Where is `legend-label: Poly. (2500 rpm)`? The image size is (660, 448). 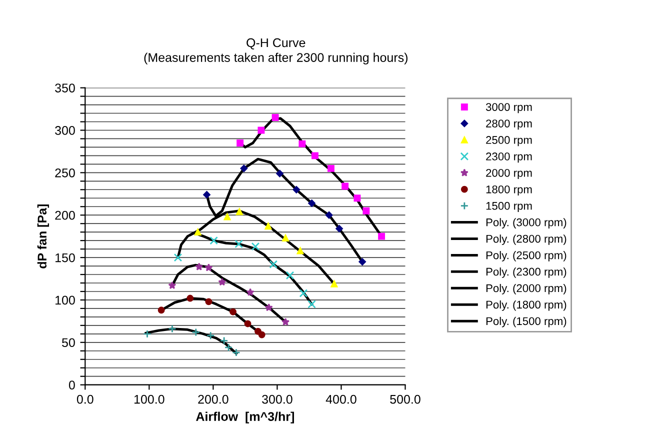
legend-label: Poly. (2500 rpm) is located at coordinates (526, 256).